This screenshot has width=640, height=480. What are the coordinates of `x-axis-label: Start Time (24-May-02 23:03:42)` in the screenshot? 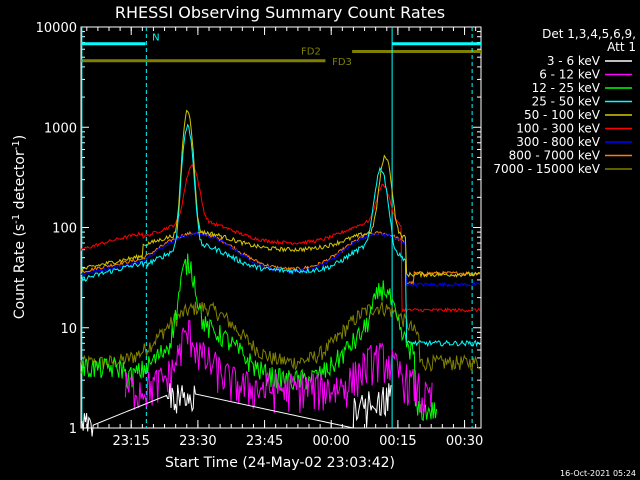 It's located at (280, 463).